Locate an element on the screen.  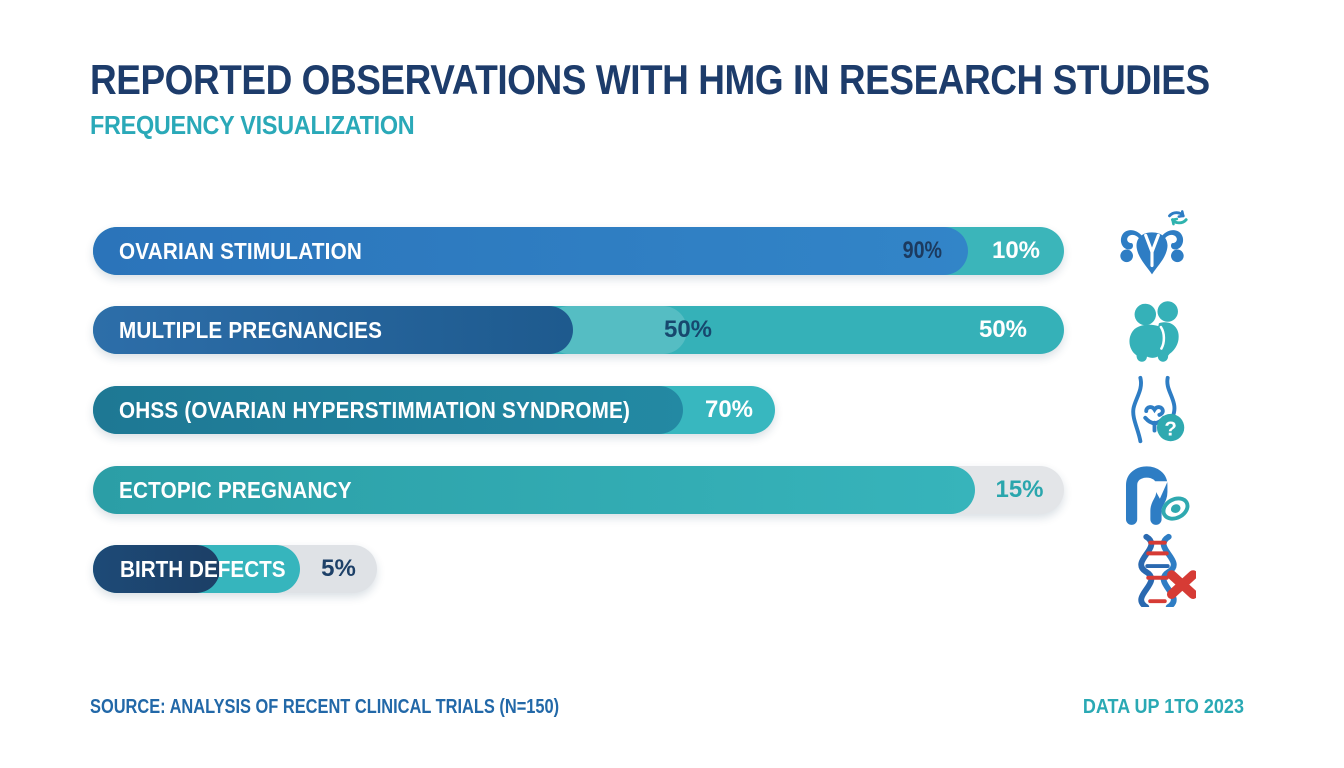
bar-segment-teal: ECTOPIC PREGNANCY is located at coordinates (534, 490).